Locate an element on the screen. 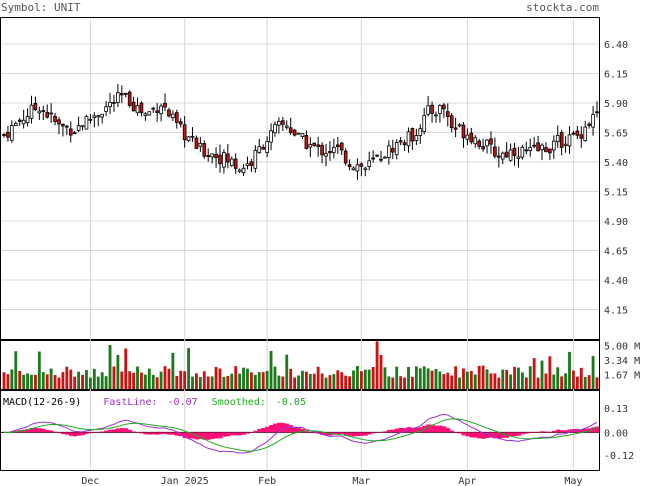 The height and width of the screenshot is (486, 655). date-axis: Dec Jan 2025 Feb Mar Apr May is located at coordinates (331, 481).